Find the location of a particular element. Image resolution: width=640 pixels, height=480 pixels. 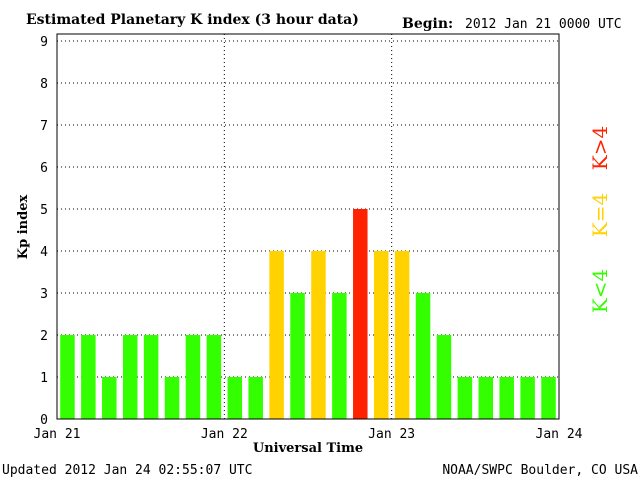

x-axis-label: Universal Time is located at coordinates (308, 448).